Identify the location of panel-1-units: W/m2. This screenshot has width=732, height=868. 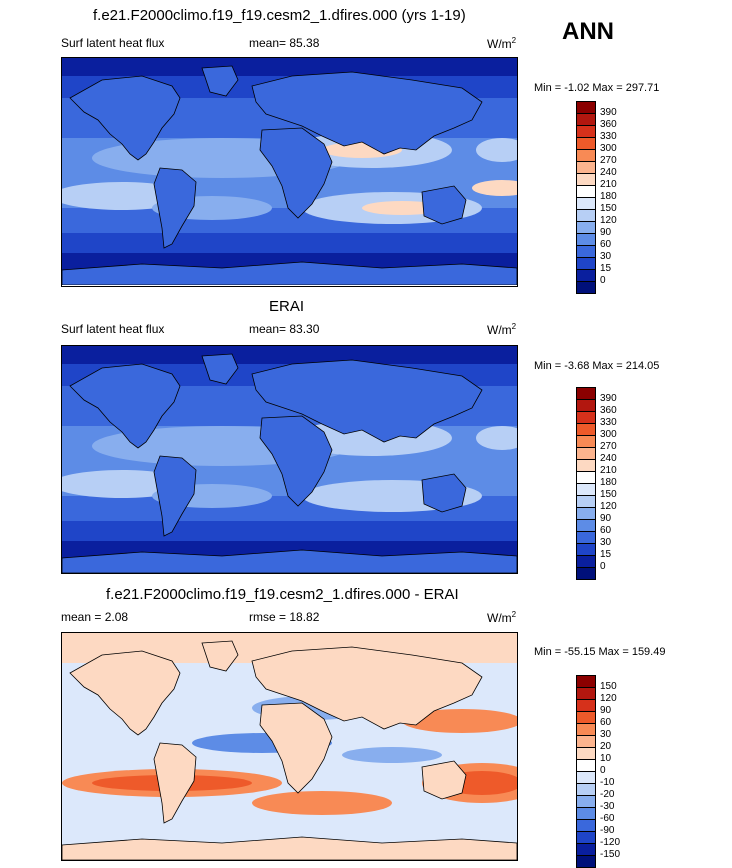
(502, 43).